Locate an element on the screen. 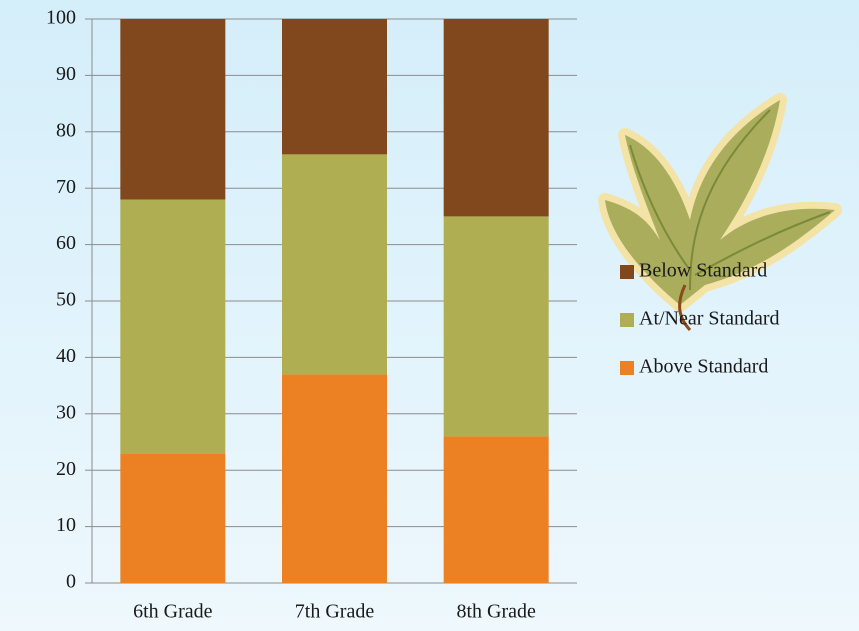  y-tick-label: 30 is located at coordinates (66, 412).